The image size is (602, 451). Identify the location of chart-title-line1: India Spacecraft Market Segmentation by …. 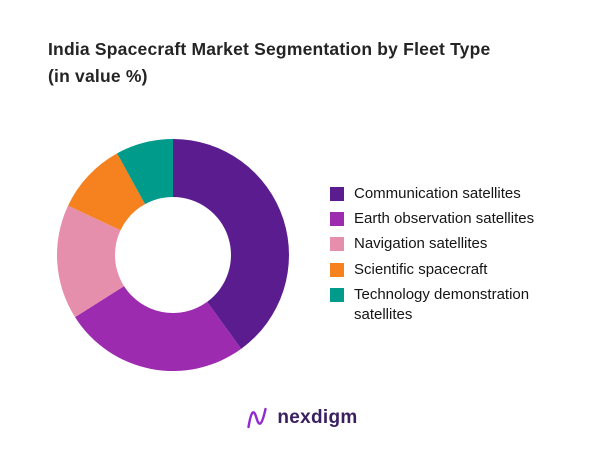
(269, 49).